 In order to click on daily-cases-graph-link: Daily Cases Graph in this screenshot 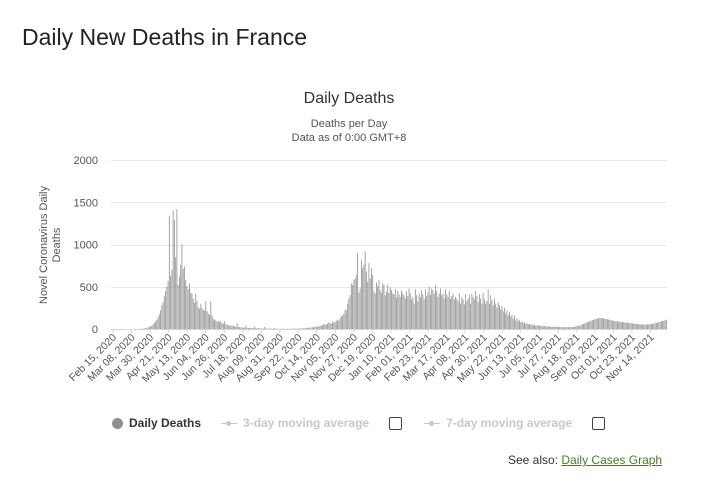, I will do `click(611, 460)`.